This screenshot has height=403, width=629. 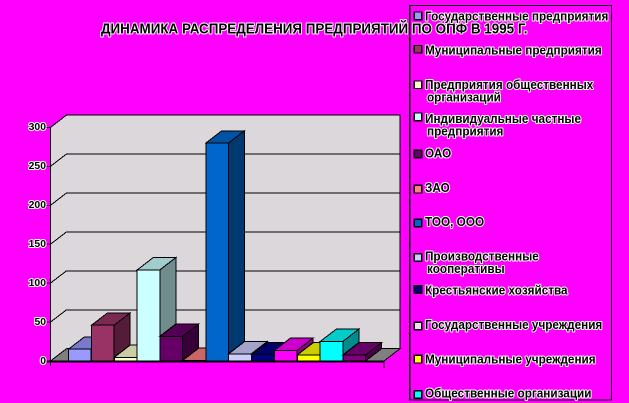 I want to click on svg-text: Предприятия общественных, so click(x=509, y=84).